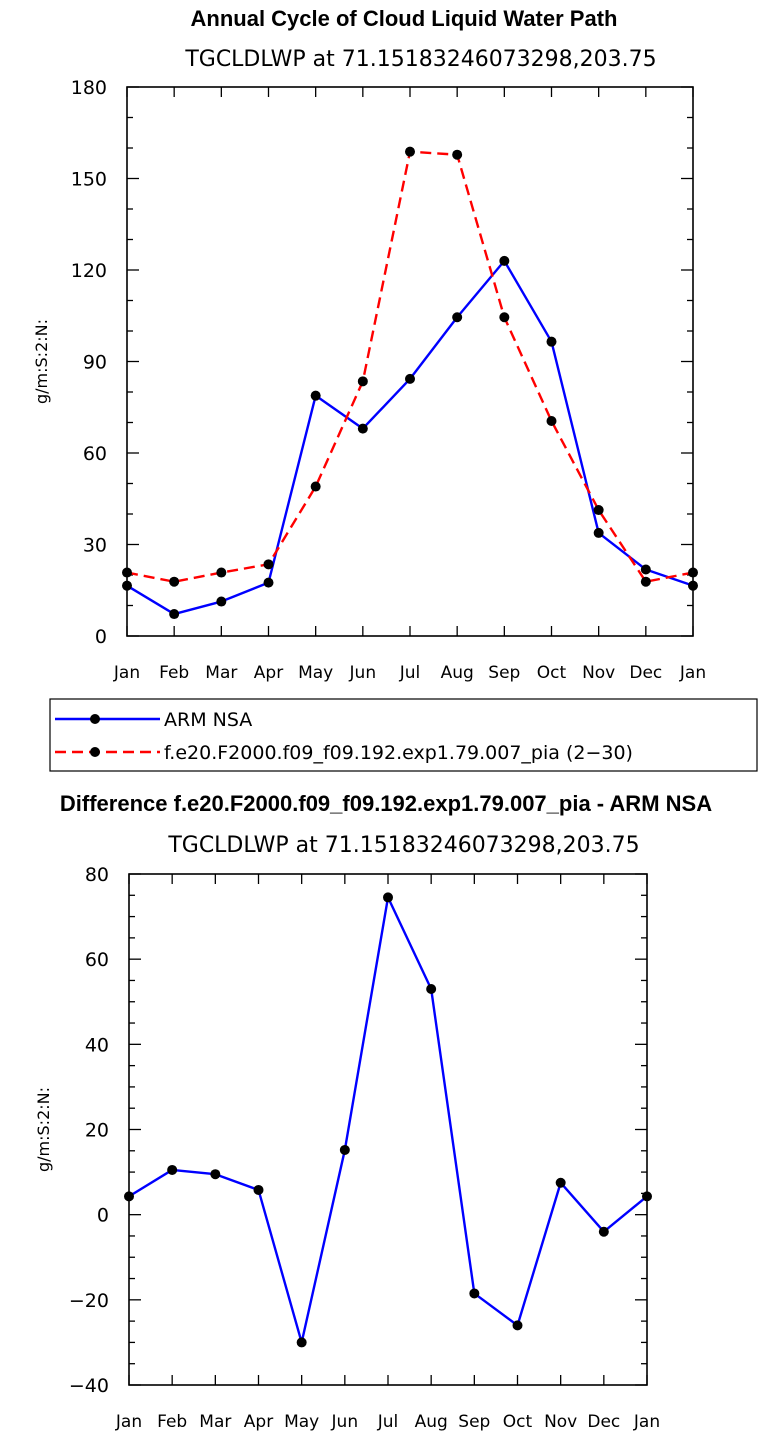 The height and width of the screenshot is (1435, 777). I want to click on y-tick-label: 80, so click(97, 875).